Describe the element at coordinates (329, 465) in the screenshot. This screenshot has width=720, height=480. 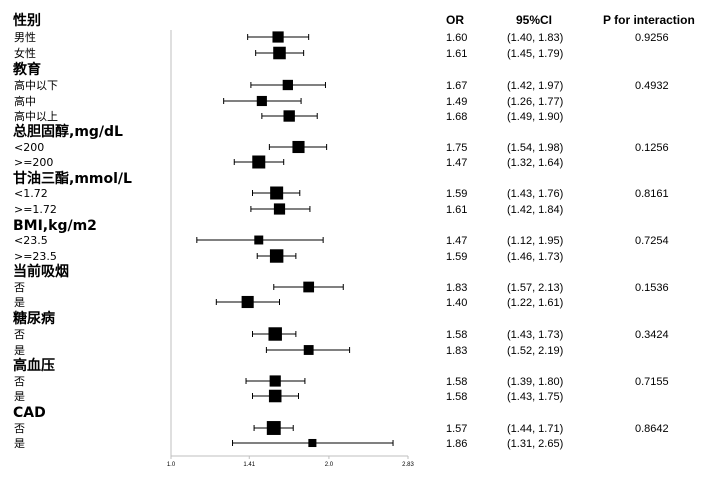
I see `x-tick-label: 2.0` at that location.